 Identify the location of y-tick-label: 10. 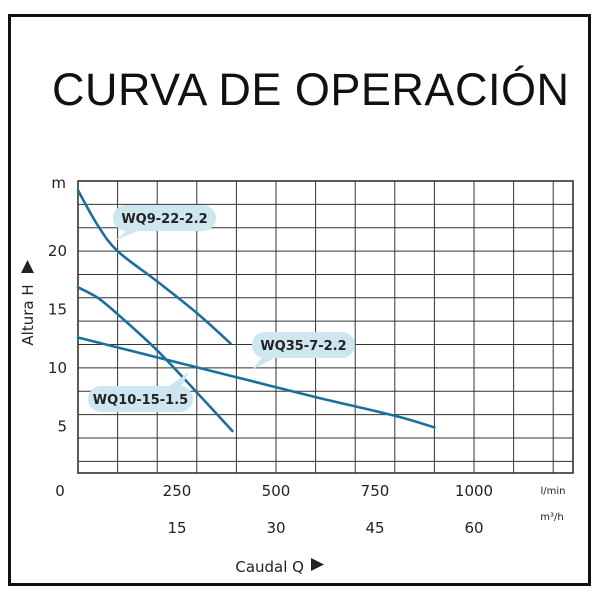
(57, 368).